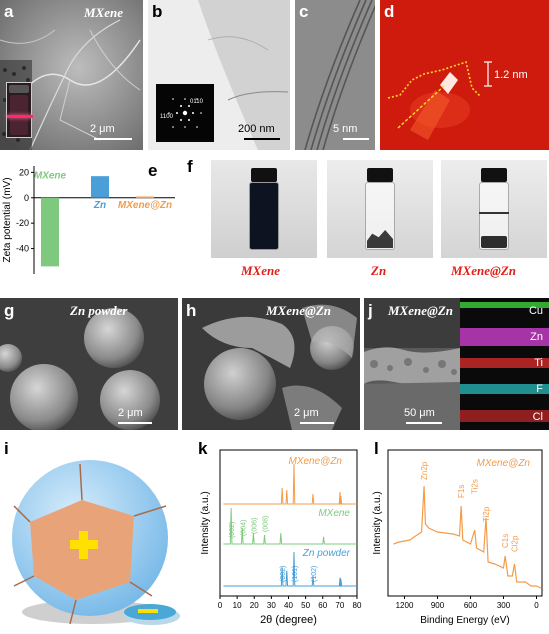 This screenshot has width=549, height=634. I want to click on x-tick-label: 40, so click(288, 605).